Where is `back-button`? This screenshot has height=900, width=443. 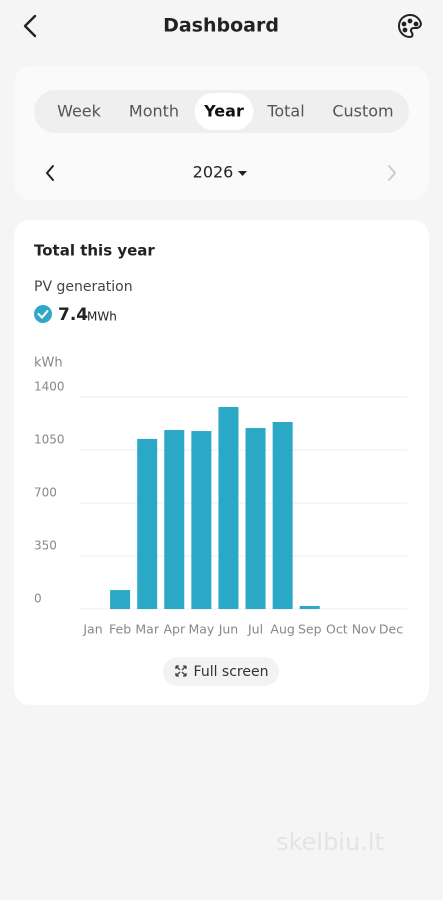 back-button is located at coordinates (30, 26).